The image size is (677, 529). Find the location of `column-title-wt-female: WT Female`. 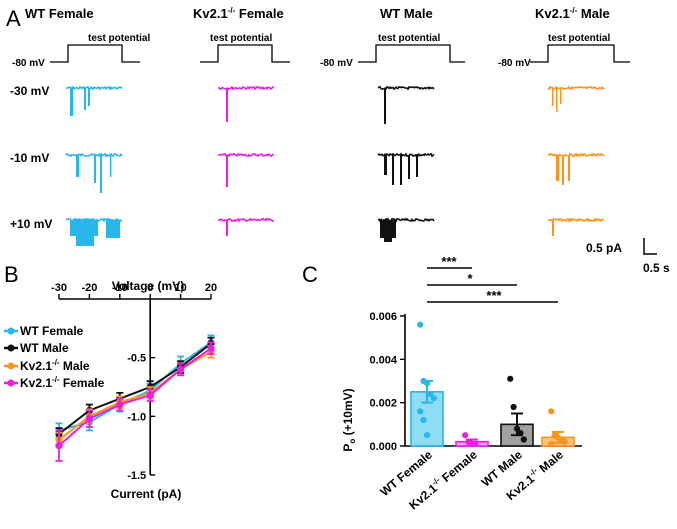

column-title-wt-female: WT Female is located at coordinates (59, 13).